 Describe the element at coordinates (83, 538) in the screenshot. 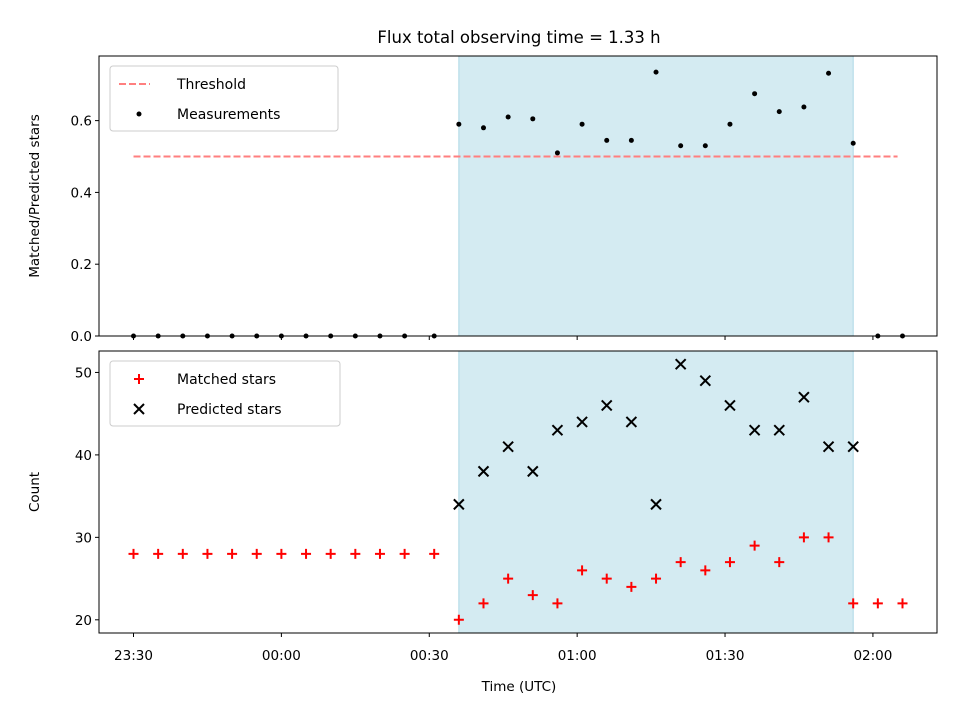

I see `y-tick-label: 30` at that location.